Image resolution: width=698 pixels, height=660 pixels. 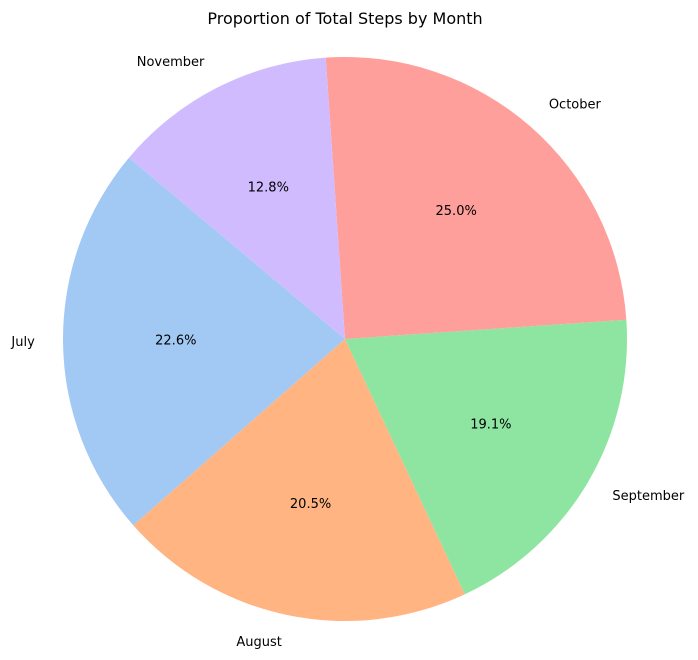 I want to click on category-label-july: July, so click(x=22, y=342).